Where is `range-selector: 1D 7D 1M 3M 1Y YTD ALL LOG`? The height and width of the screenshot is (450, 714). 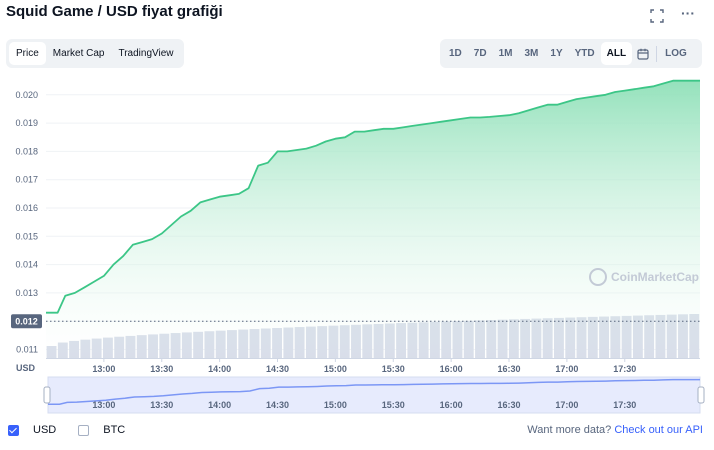 range-selector: 1D 7D 1M 3M 1Y YTD ALL LOG is located at coordinates (571, 53).